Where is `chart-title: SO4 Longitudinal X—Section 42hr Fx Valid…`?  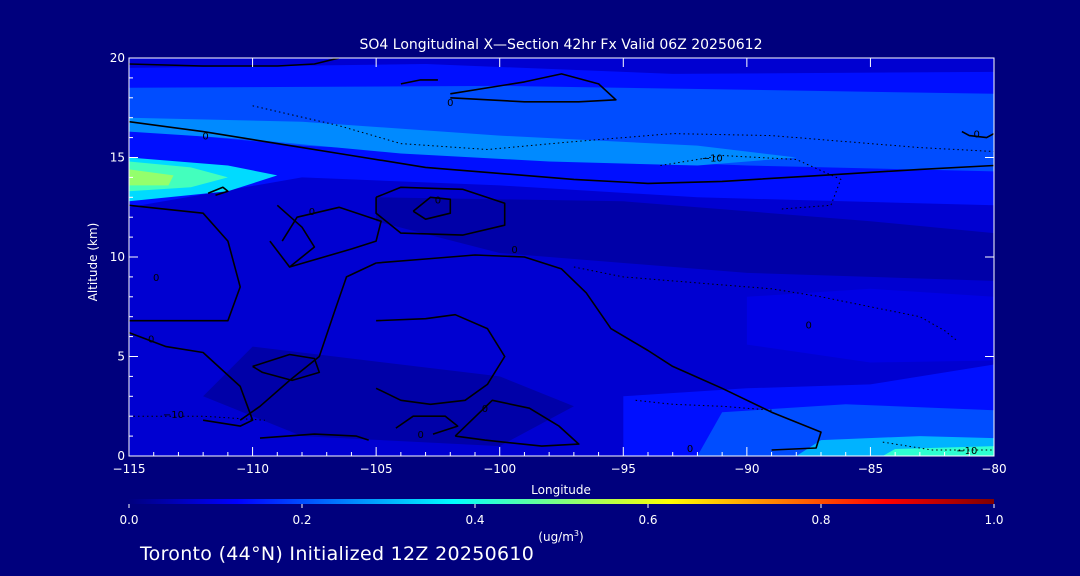 chart-title: SO4 Longitudinal X—Section 42hr Fx Valid… is located at coordinates (561, 45).